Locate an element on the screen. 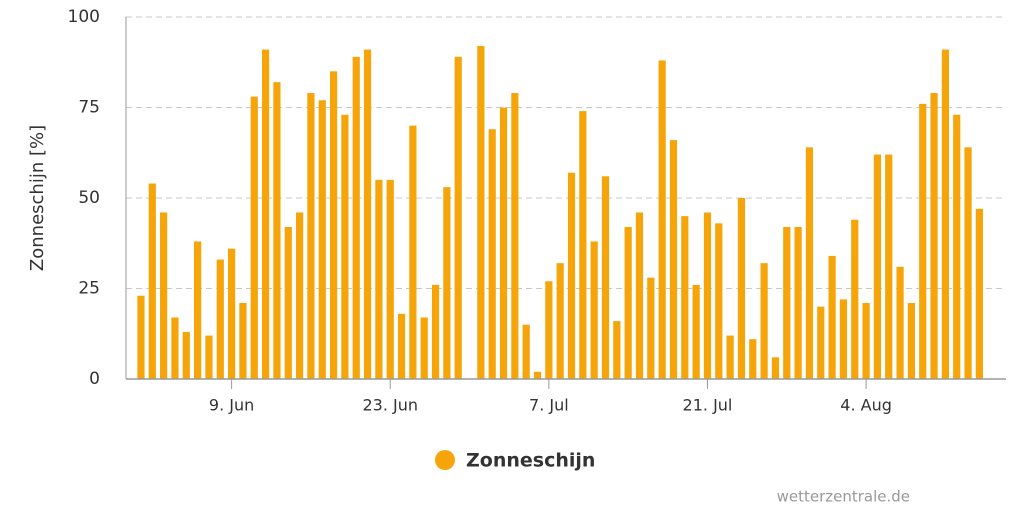 This screenshot has height=512, width=1024. y-tick-label: 0 is located at coordinates (94, 379).